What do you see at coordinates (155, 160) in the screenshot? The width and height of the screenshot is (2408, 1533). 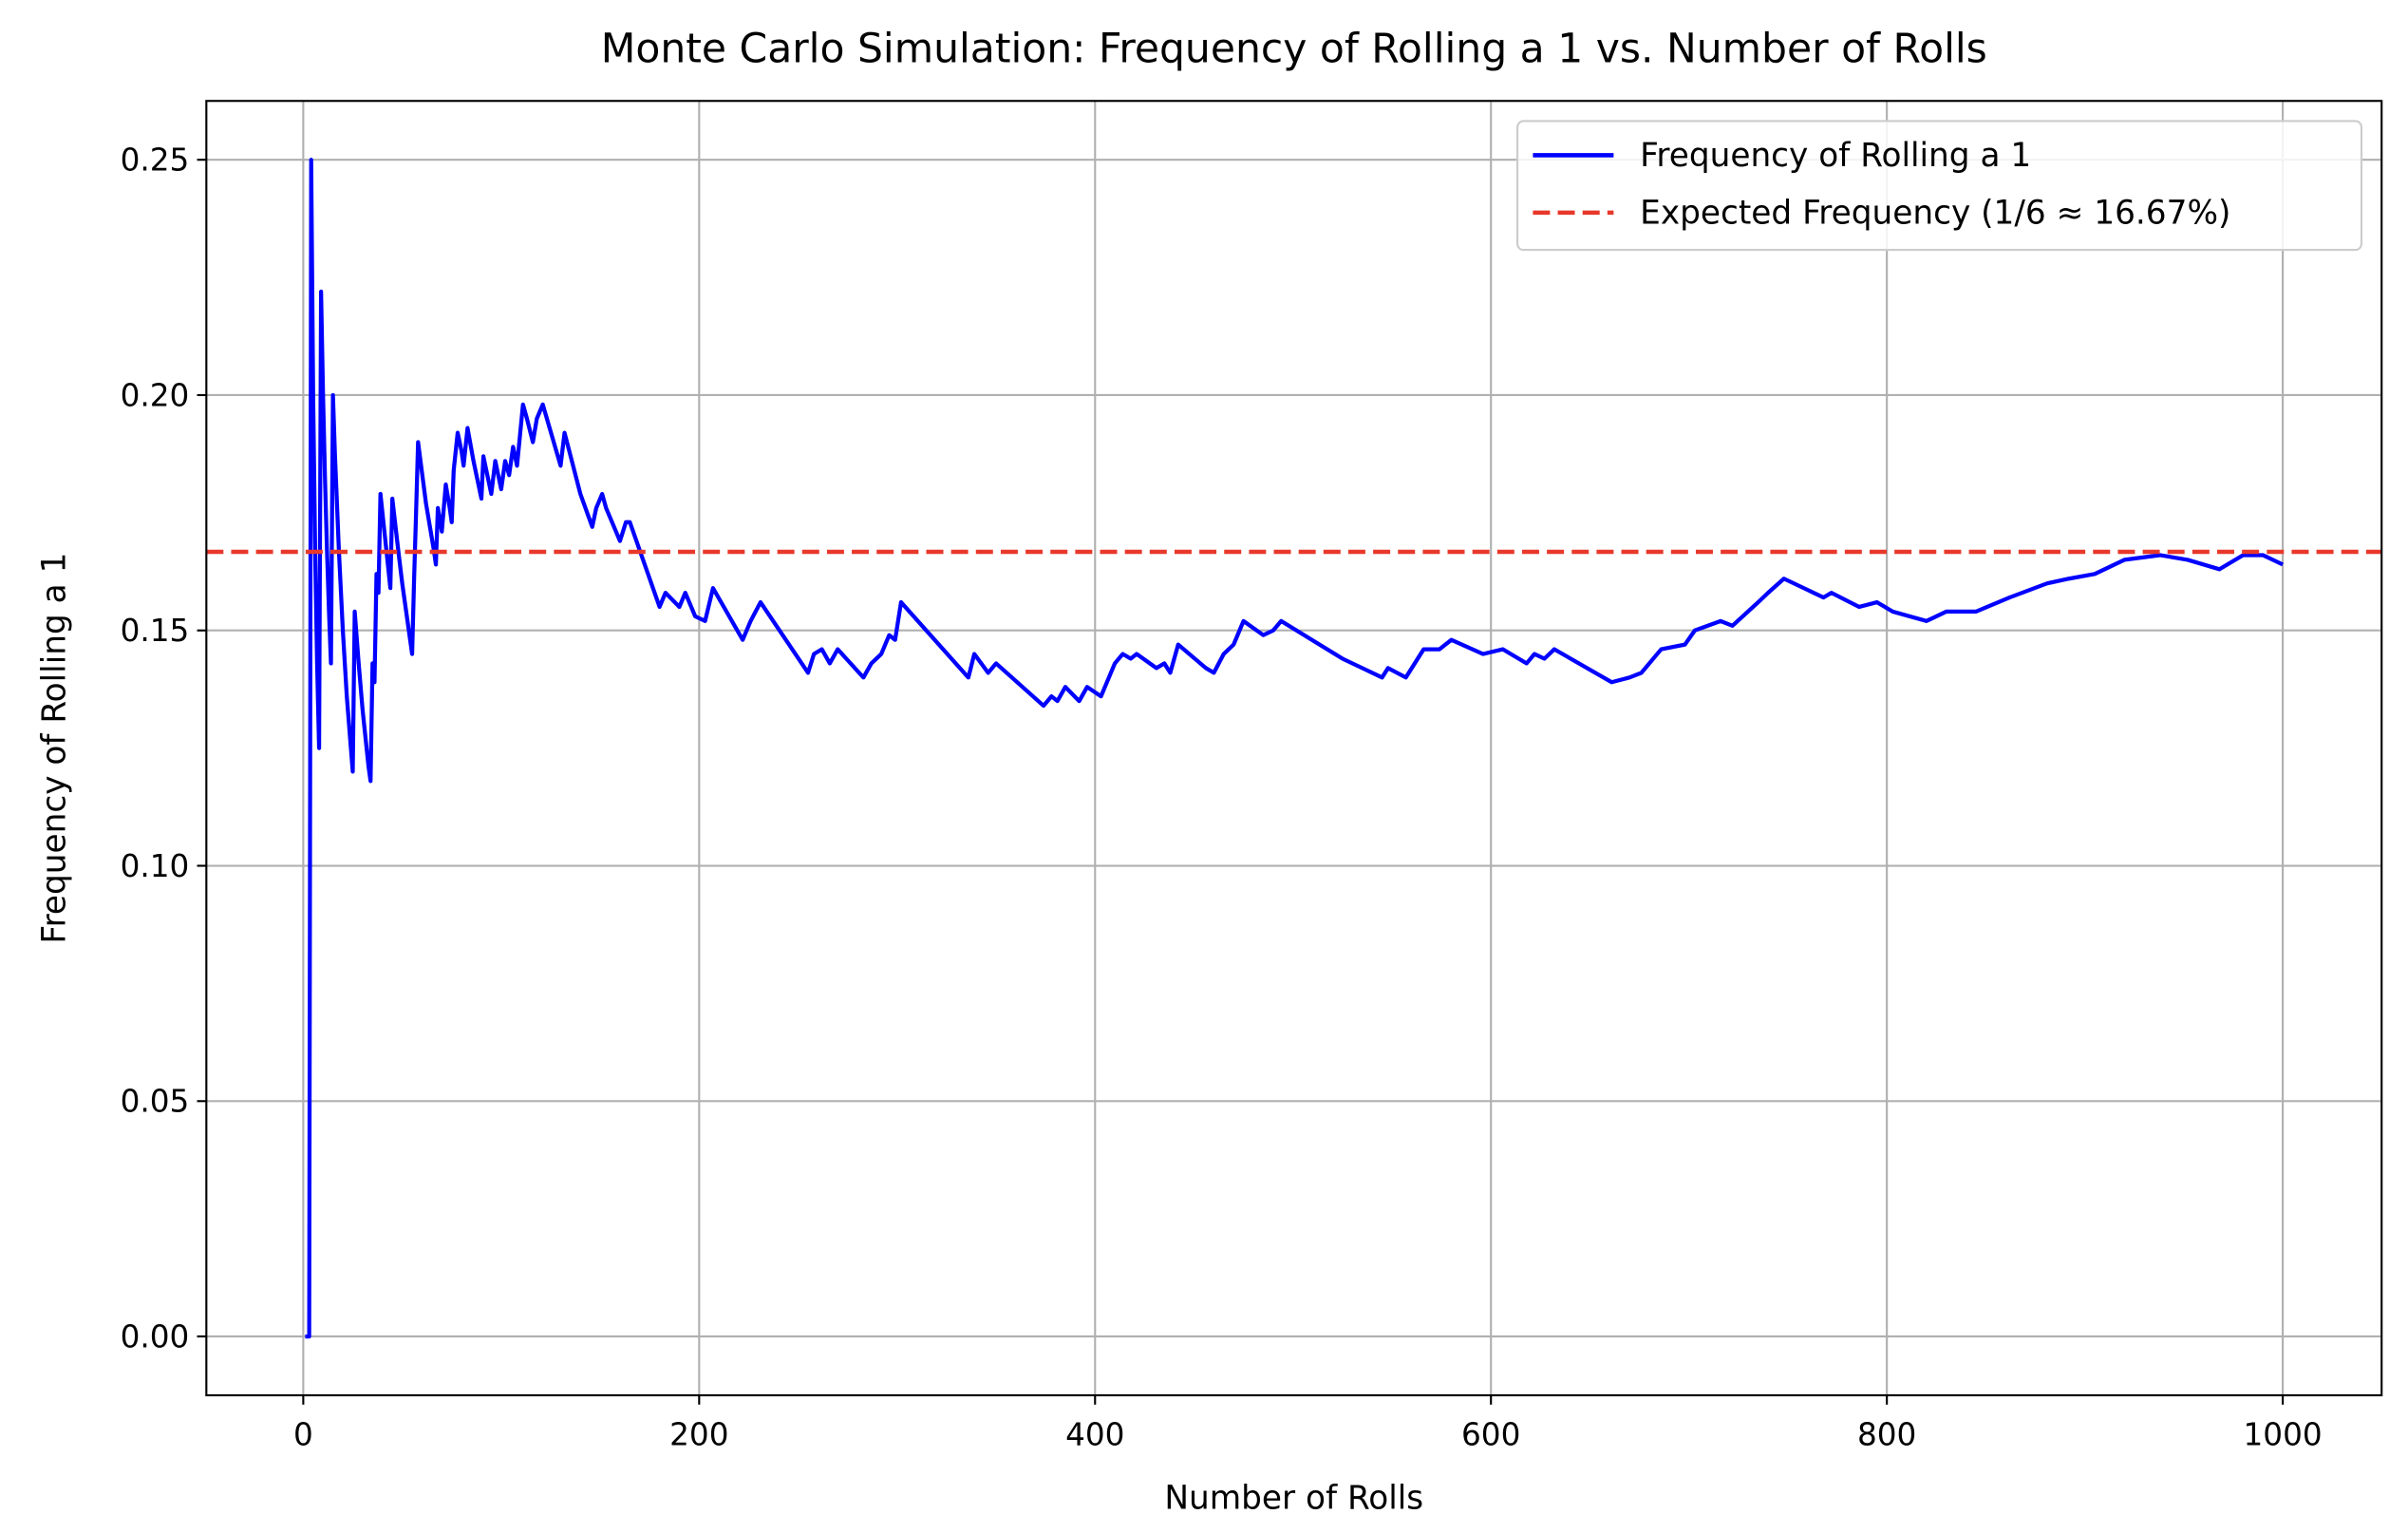 I see `y-tick-label: 0.25` at bounding box center [155, 160].